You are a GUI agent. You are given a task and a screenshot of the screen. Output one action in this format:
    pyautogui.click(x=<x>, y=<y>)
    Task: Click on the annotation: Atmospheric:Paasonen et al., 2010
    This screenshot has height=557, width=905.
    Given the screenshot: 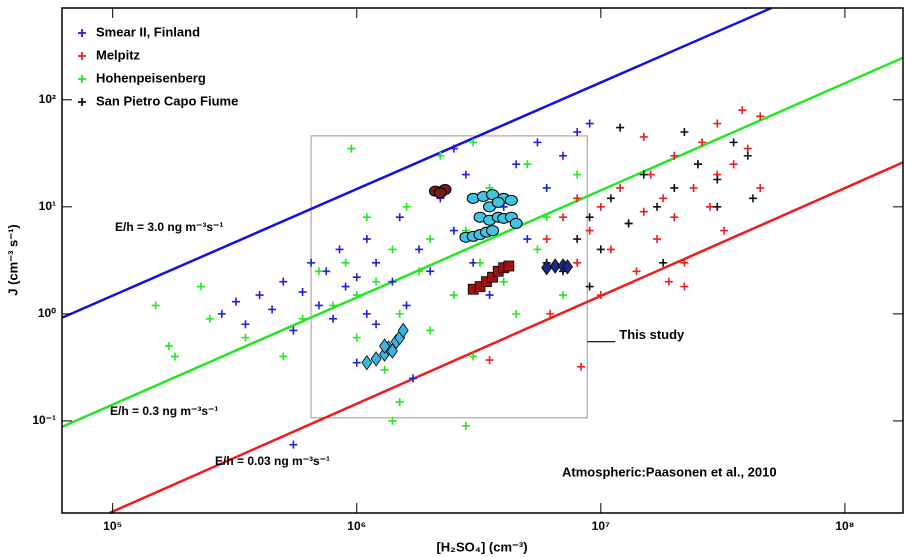 What is the action you would take?
    pyautogui.click(x=669, y=471)
    